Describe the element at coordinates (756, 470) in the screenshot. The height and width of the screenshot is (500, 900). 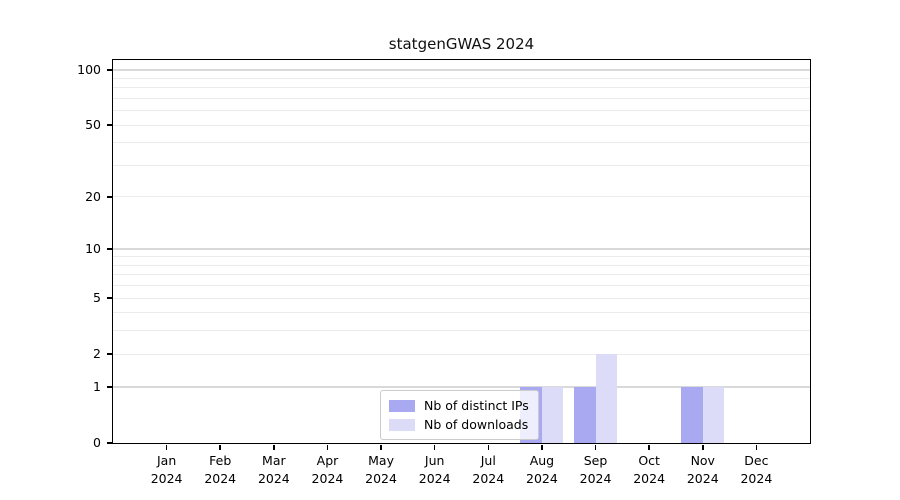
I see `x-tick-label: Dec 2024` at that location.